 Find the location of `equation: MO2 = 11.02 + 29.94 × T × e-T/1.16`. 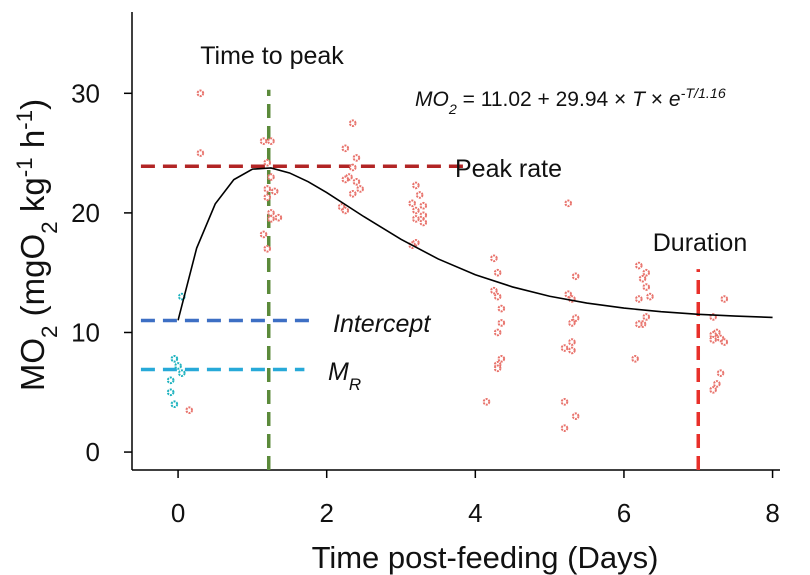

equation: MO2 = 11.02 + 29.94 × T × e-T/1.16 is located at coordinates (570, 102).